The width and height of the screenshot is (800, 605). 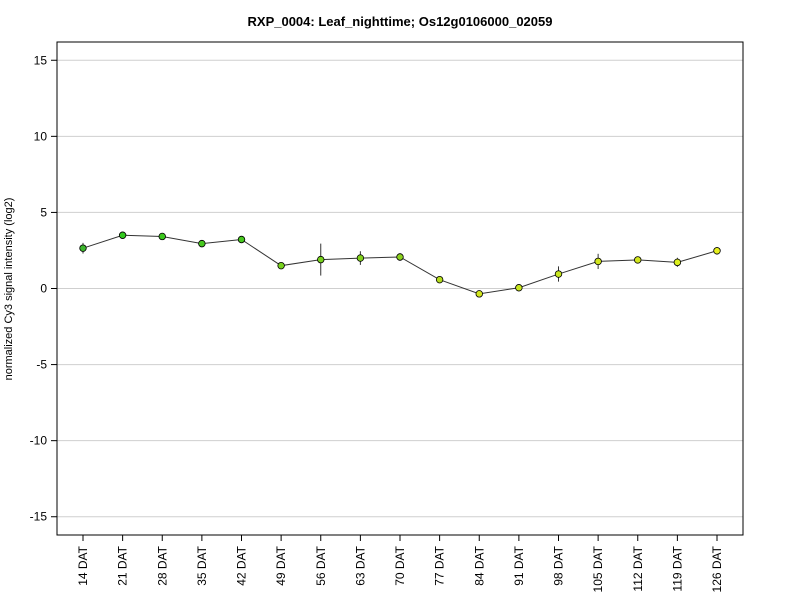 I want to click on x-tick-label: 21 DAT, so click(x=123, y=565).